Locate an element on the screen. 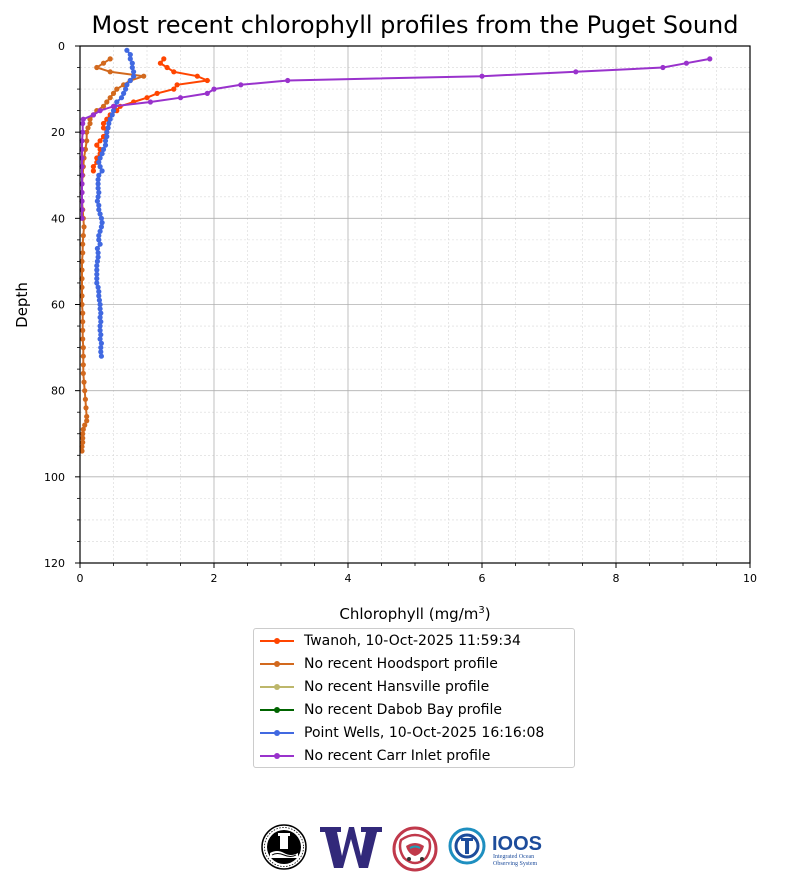  y-tick-label: 20 is located at coordinates (58, 132).